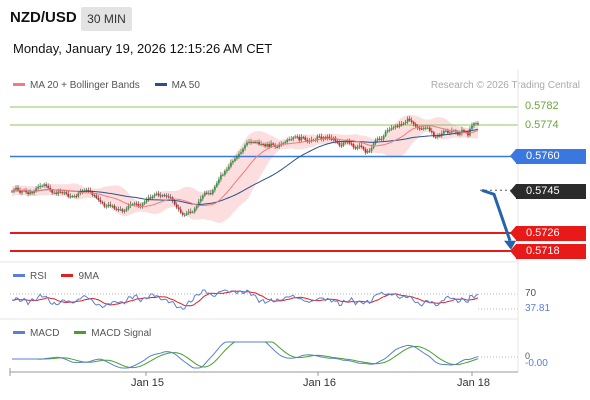 The width and height of the screenshot is (590, 400). What do you see at coordinates (89, 276) in the screenshot?
I see `rsi-ma-legend-label: 9MA` at bounding box center [89, 276].